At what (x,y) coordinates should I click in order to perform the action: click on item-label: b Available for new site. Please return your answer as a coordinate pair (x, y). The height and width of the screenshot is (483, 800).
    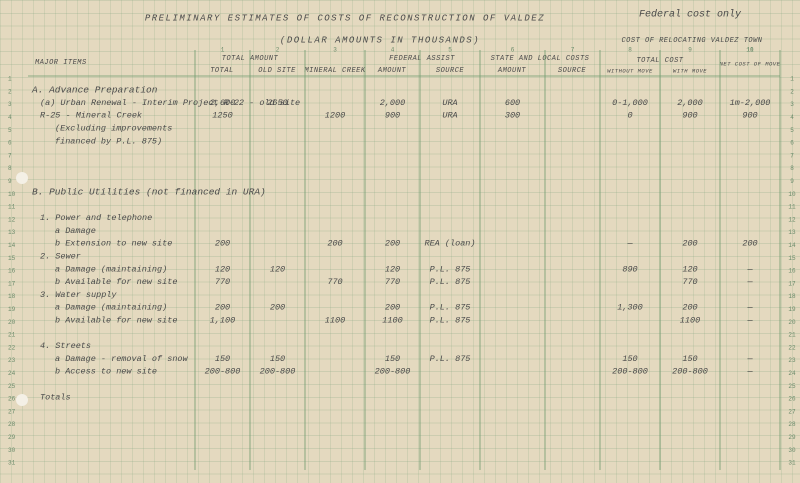
    Looking at the image, I should click on (116, 282).